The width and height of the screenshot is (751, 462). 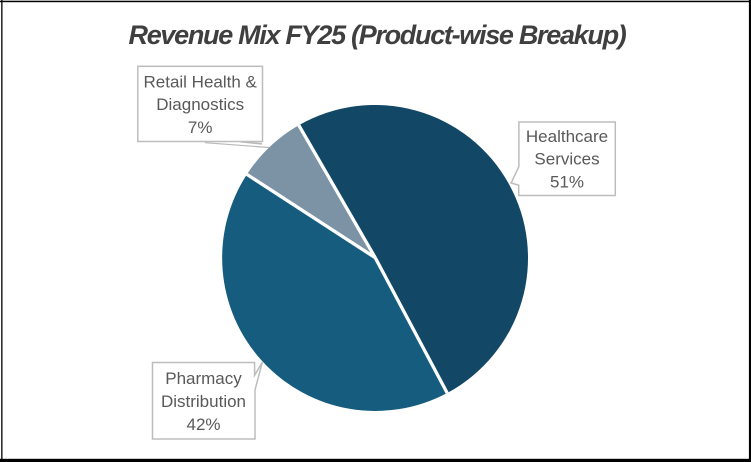 What do you see at coordinates (200, 127) in the screenshot?
I see `svg-text: 7%` at bounding box center [200, 127].